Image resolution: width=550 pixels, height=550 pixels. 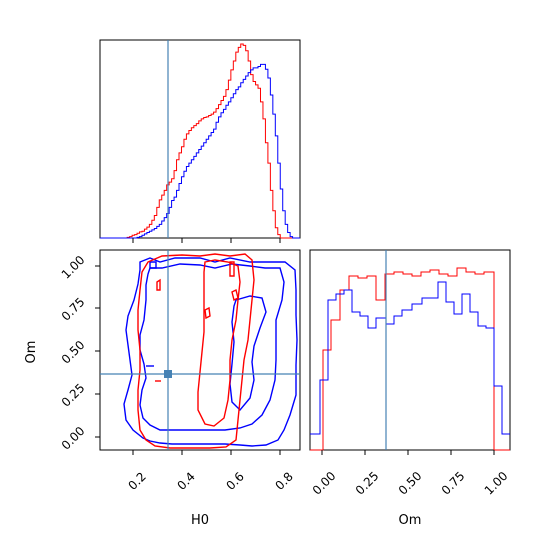 What do you see at coordinates (168, 374) in the screenshot?
I see `truth-marker` at bounding box center [168, 374].